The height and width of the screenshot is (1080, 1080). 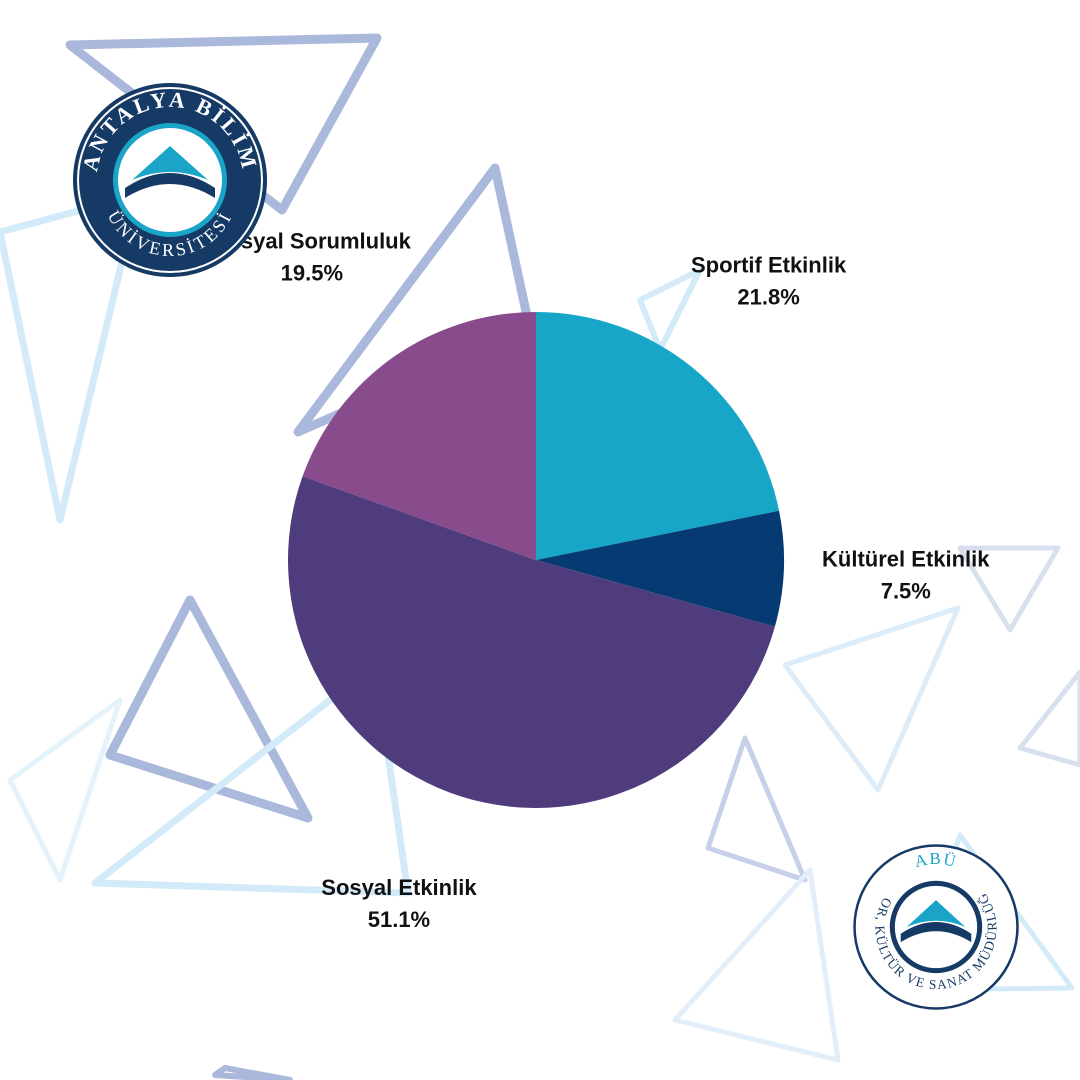 What do you see at coordinates (935, 926) in the screenshot?
I see `department-logo: ABÜ SPOR, KÜLTÜR VE SANAT MÜDÜRLÜĞÜ` at bounding box center [935, 926].